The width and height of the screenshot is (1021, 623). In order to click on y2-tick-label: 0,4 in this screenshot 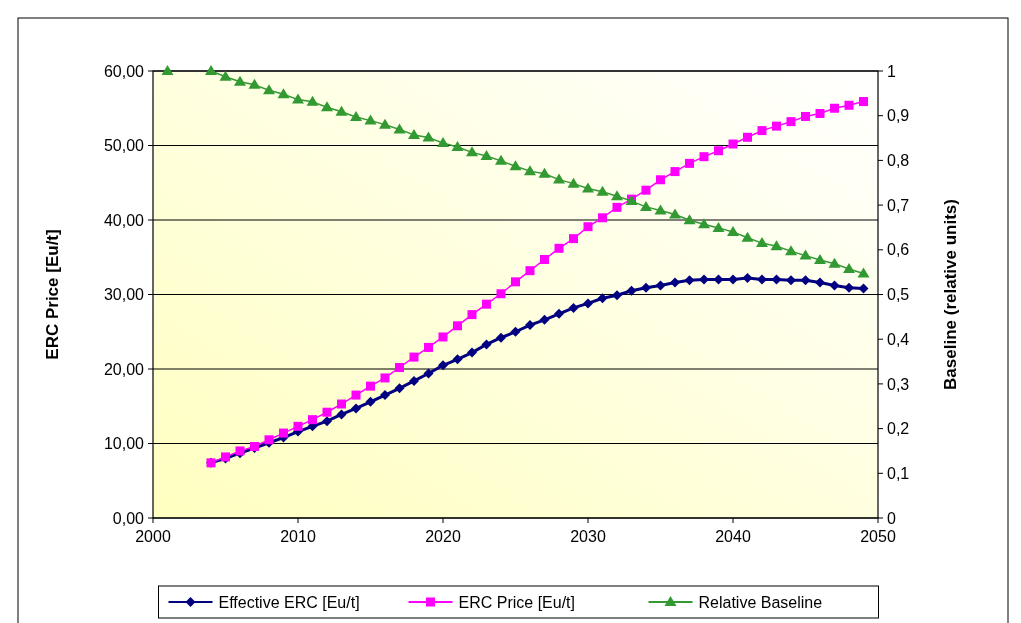, I will do `click(898, 339)`.